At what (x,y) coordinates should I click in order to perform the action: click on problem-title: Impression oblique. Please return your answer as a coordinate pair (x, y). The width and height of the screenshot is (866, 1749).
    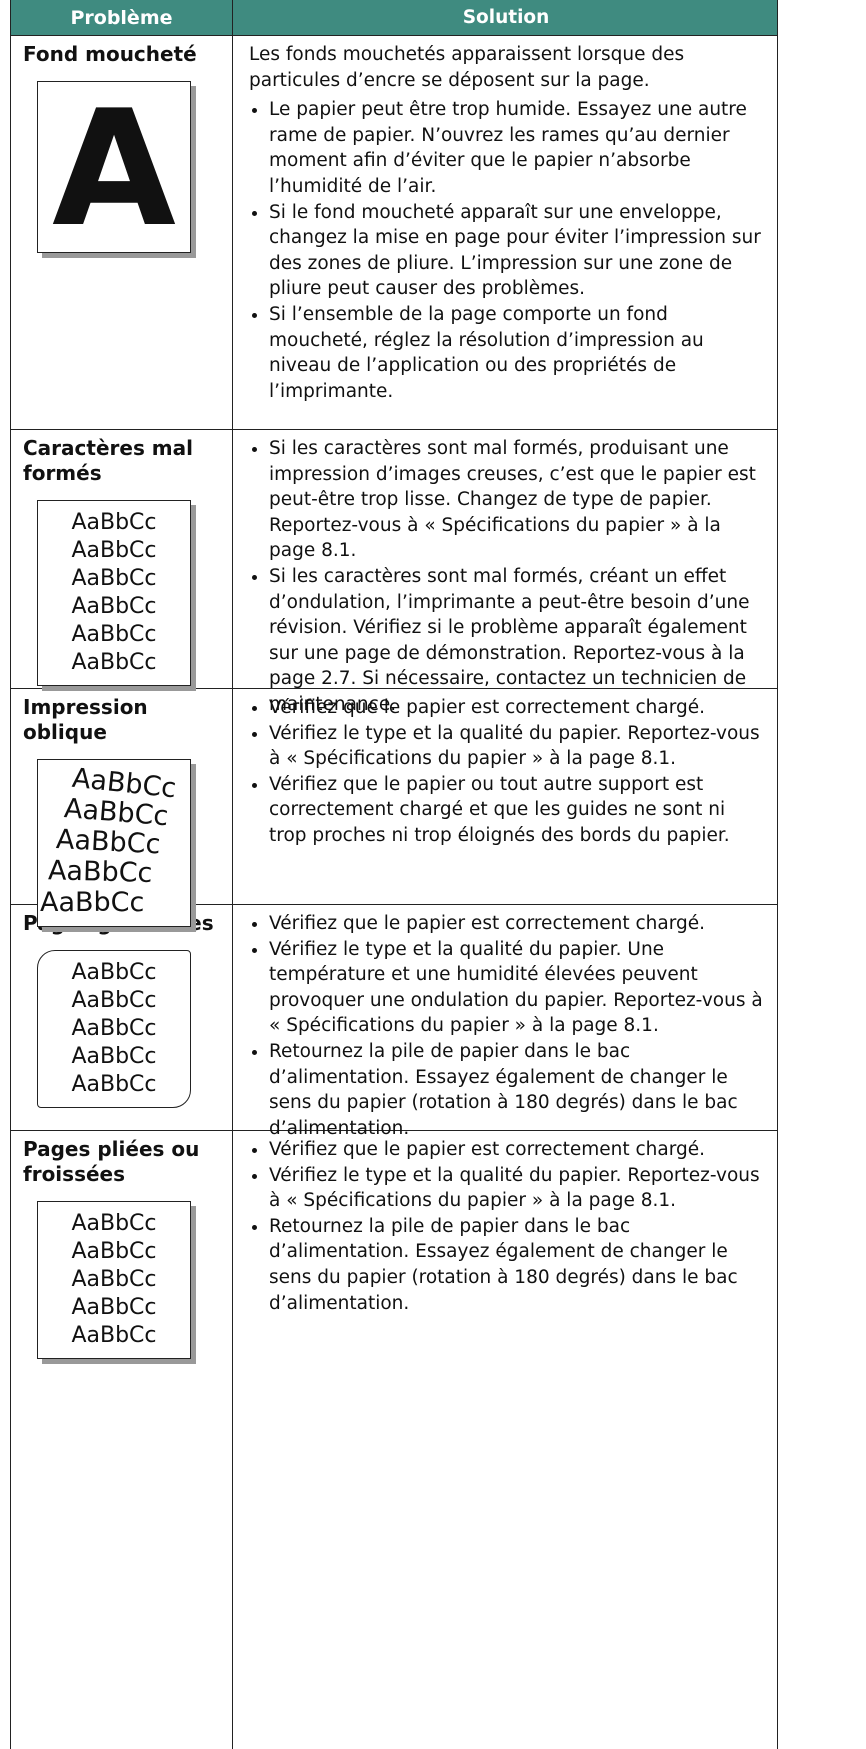
    Looking at the image, I should click on (85, 719).